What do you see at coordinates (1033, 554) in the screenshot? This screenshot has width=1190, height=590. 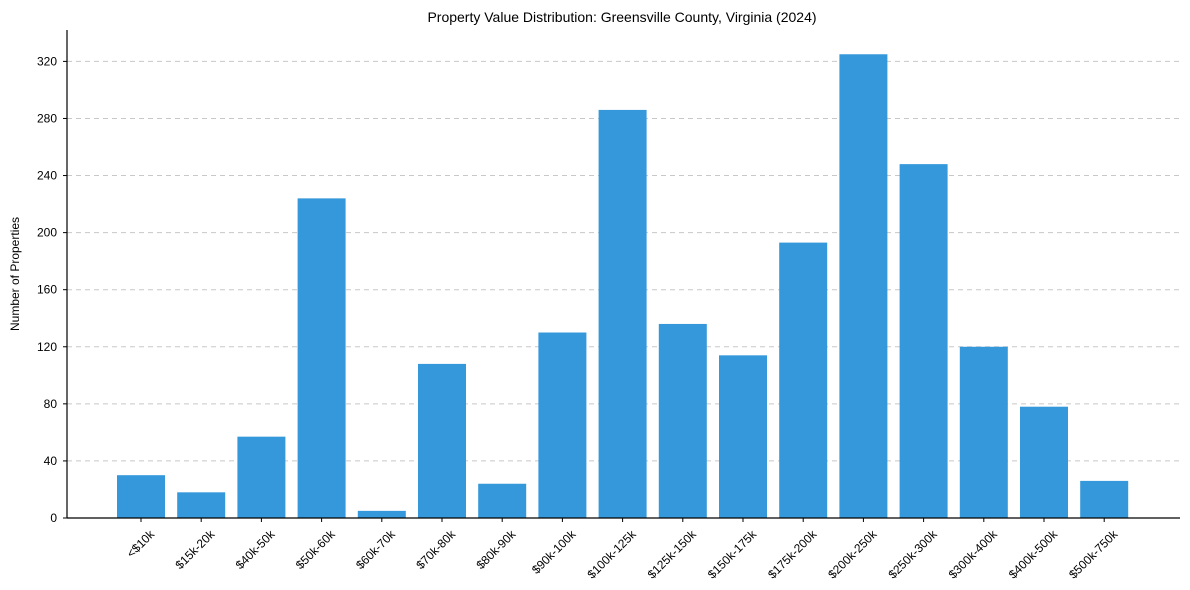 I see `x-tick-label: $400k-500k` at bounding box center [1033, 554].